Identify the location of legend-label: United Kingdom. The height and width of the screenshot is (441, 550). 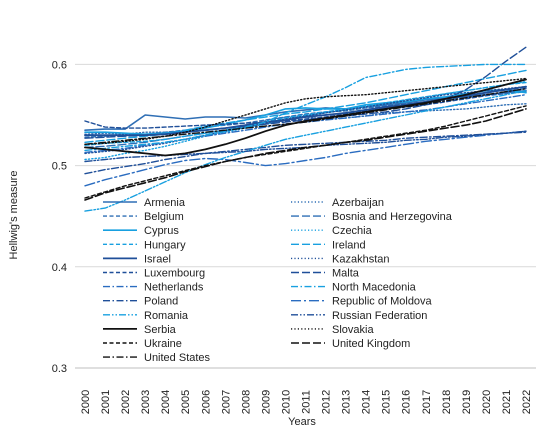
(371, 344).